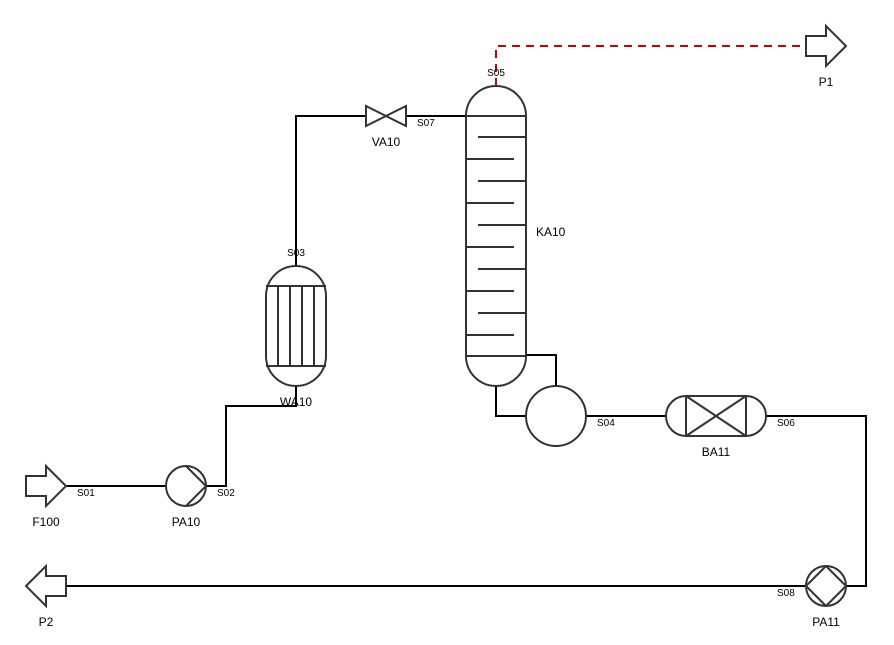  Describe the element at coordinates (496, 73) in the screenshot. I see `stream-label-s05: S05` at that location.